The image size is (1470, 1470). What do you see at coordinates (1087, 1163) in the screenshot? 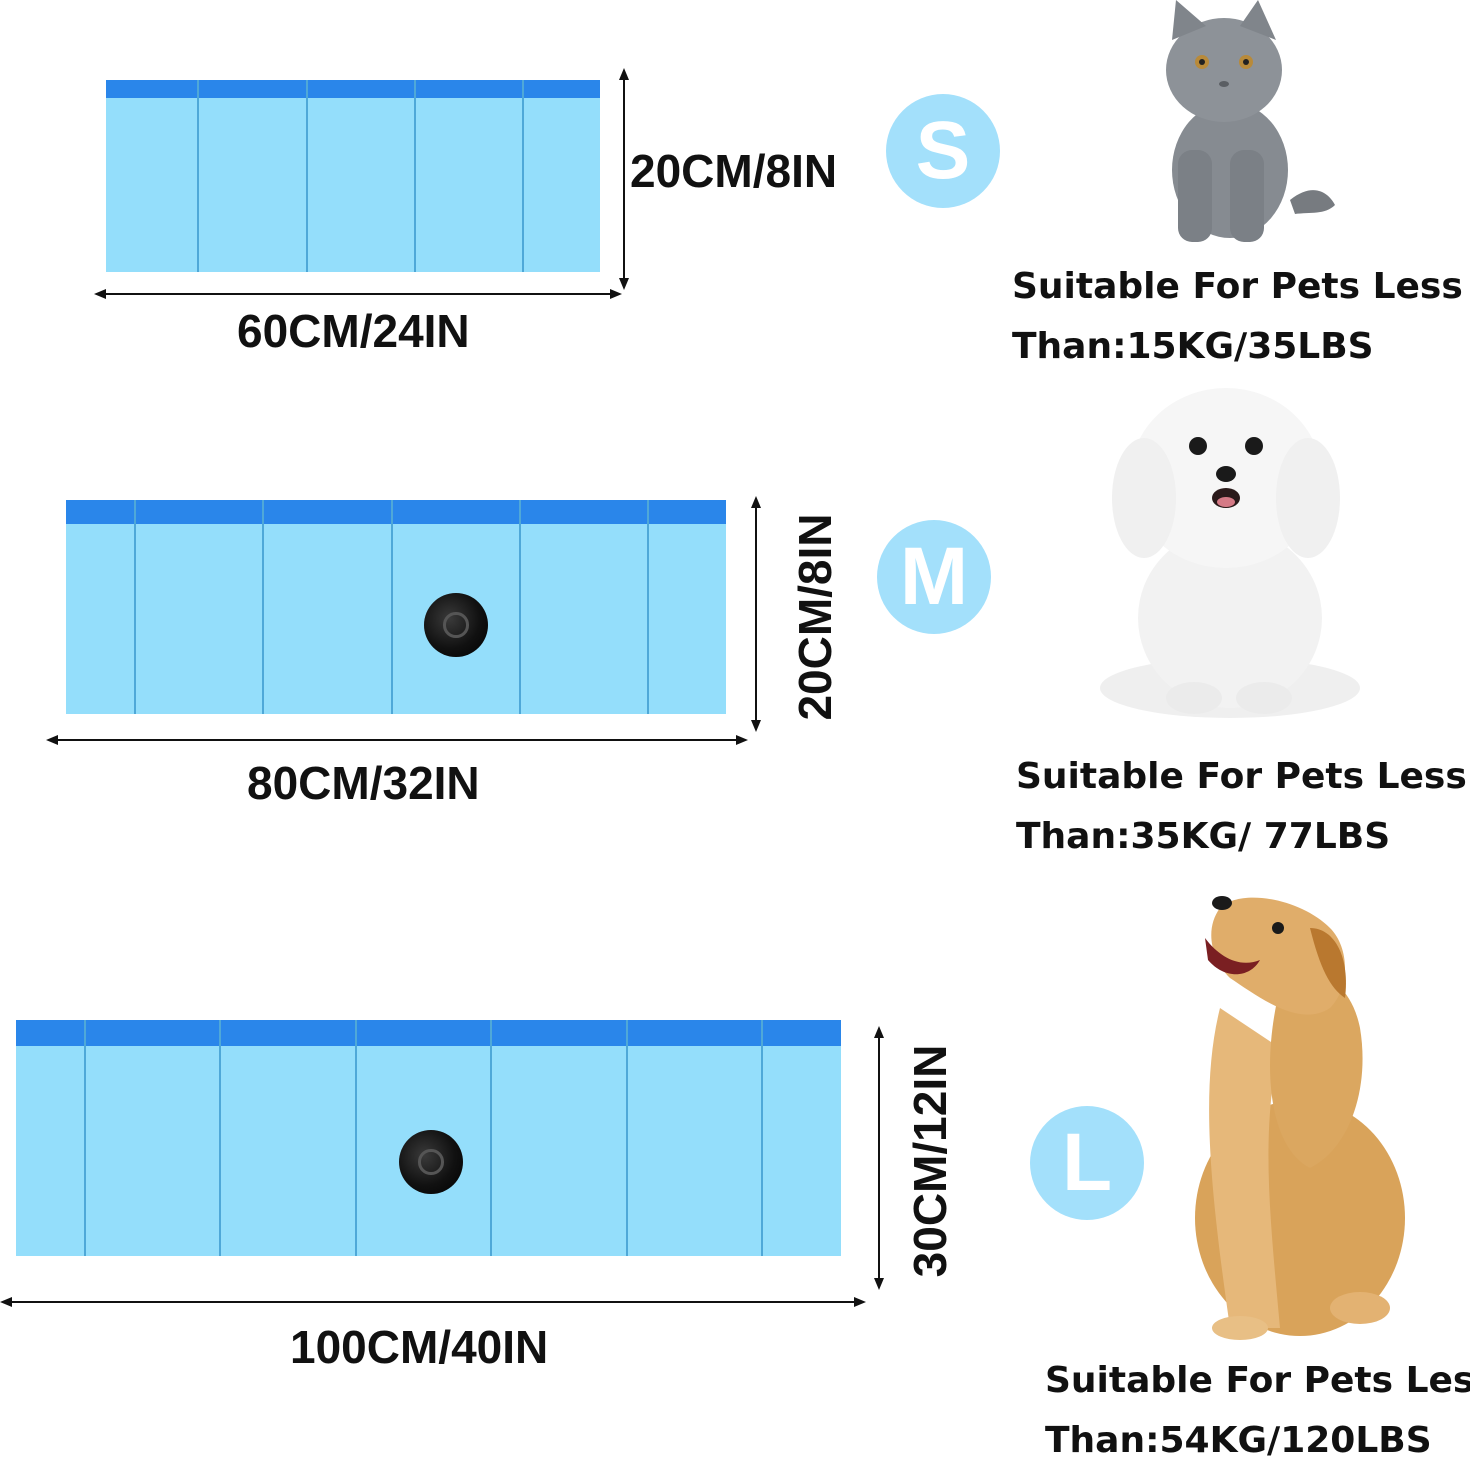
I see `size-badge-l: L` at bounding box center [1087, 1163].